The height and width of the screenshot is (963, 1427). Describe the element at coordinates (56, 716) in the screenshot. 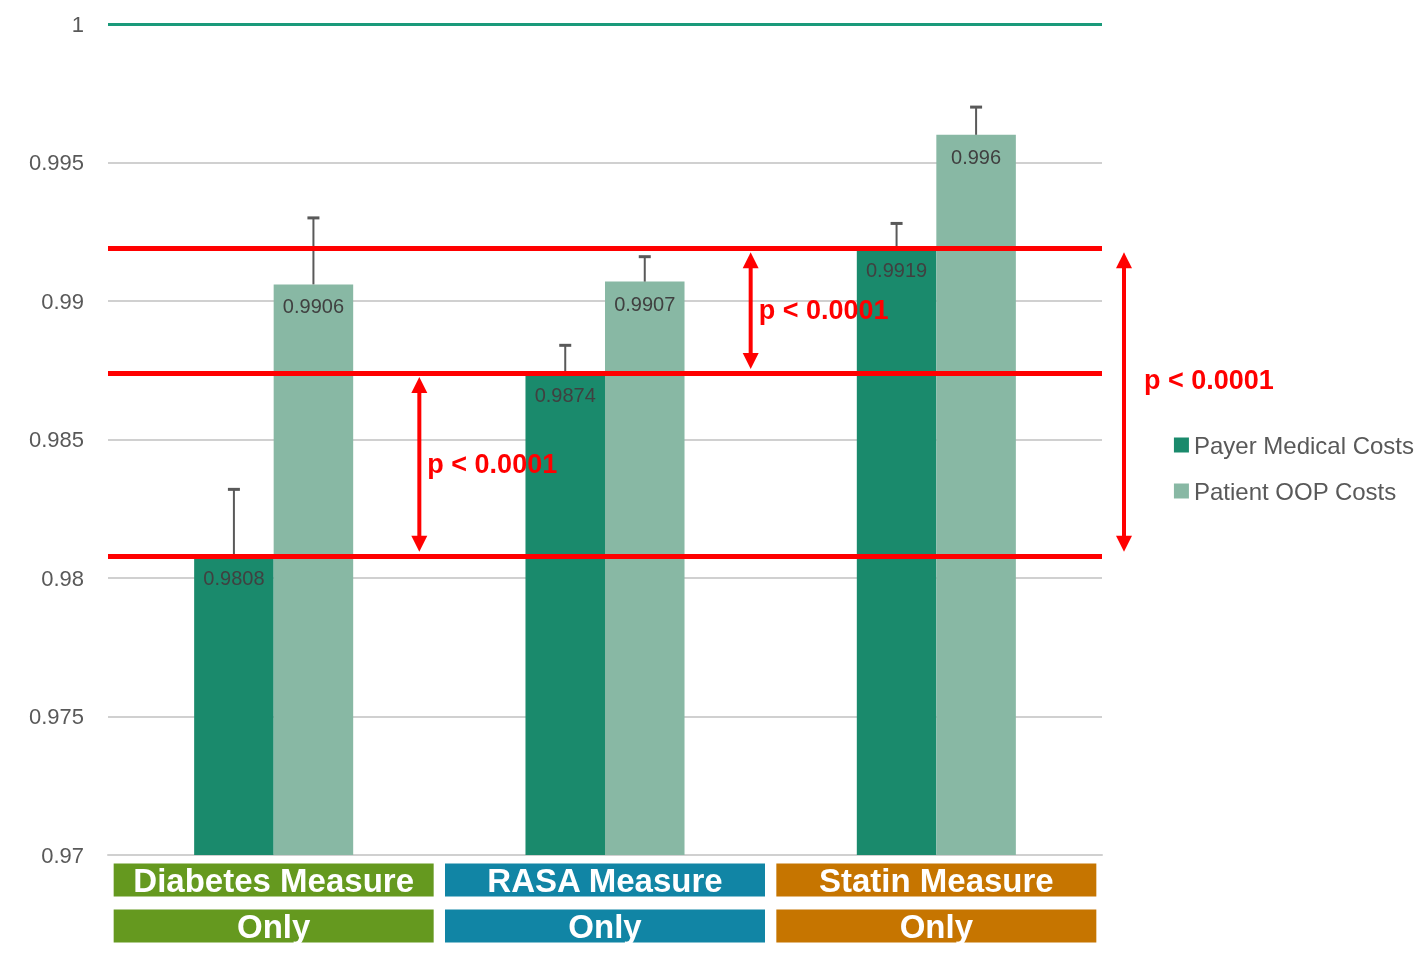

I see `y-tick-label: 0.975` at that location.